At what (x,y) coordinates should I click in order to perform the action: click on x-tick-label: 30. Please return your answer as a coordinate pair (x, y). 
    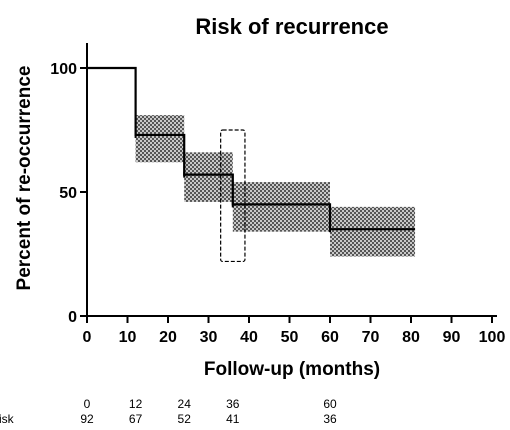
    Looking at the image, I should click on (209, 337).